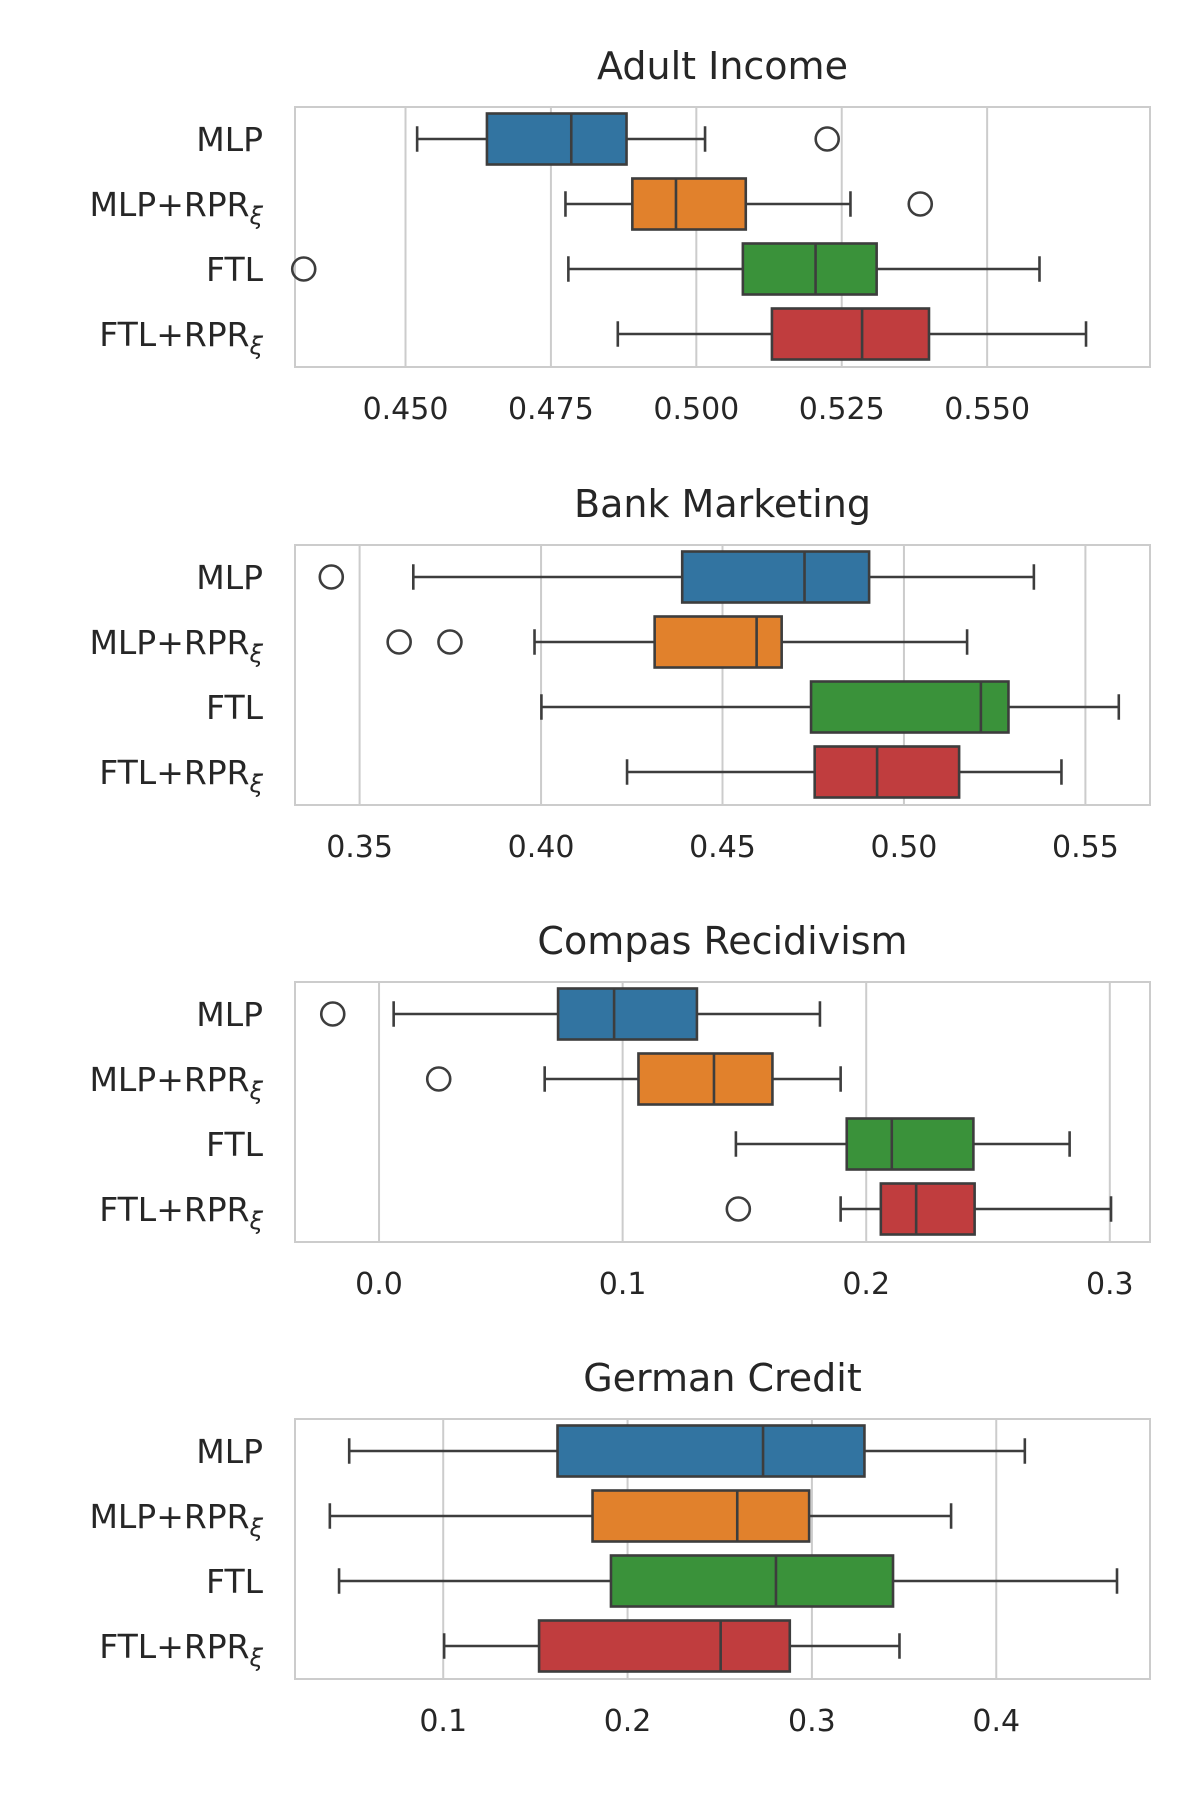 This screenshot has height=1800, width=1200. What do you see at coordinates (379, 1284) in the screenshot?
I see `x-tick-label: 0.0` at bounding box center [379, 1284].